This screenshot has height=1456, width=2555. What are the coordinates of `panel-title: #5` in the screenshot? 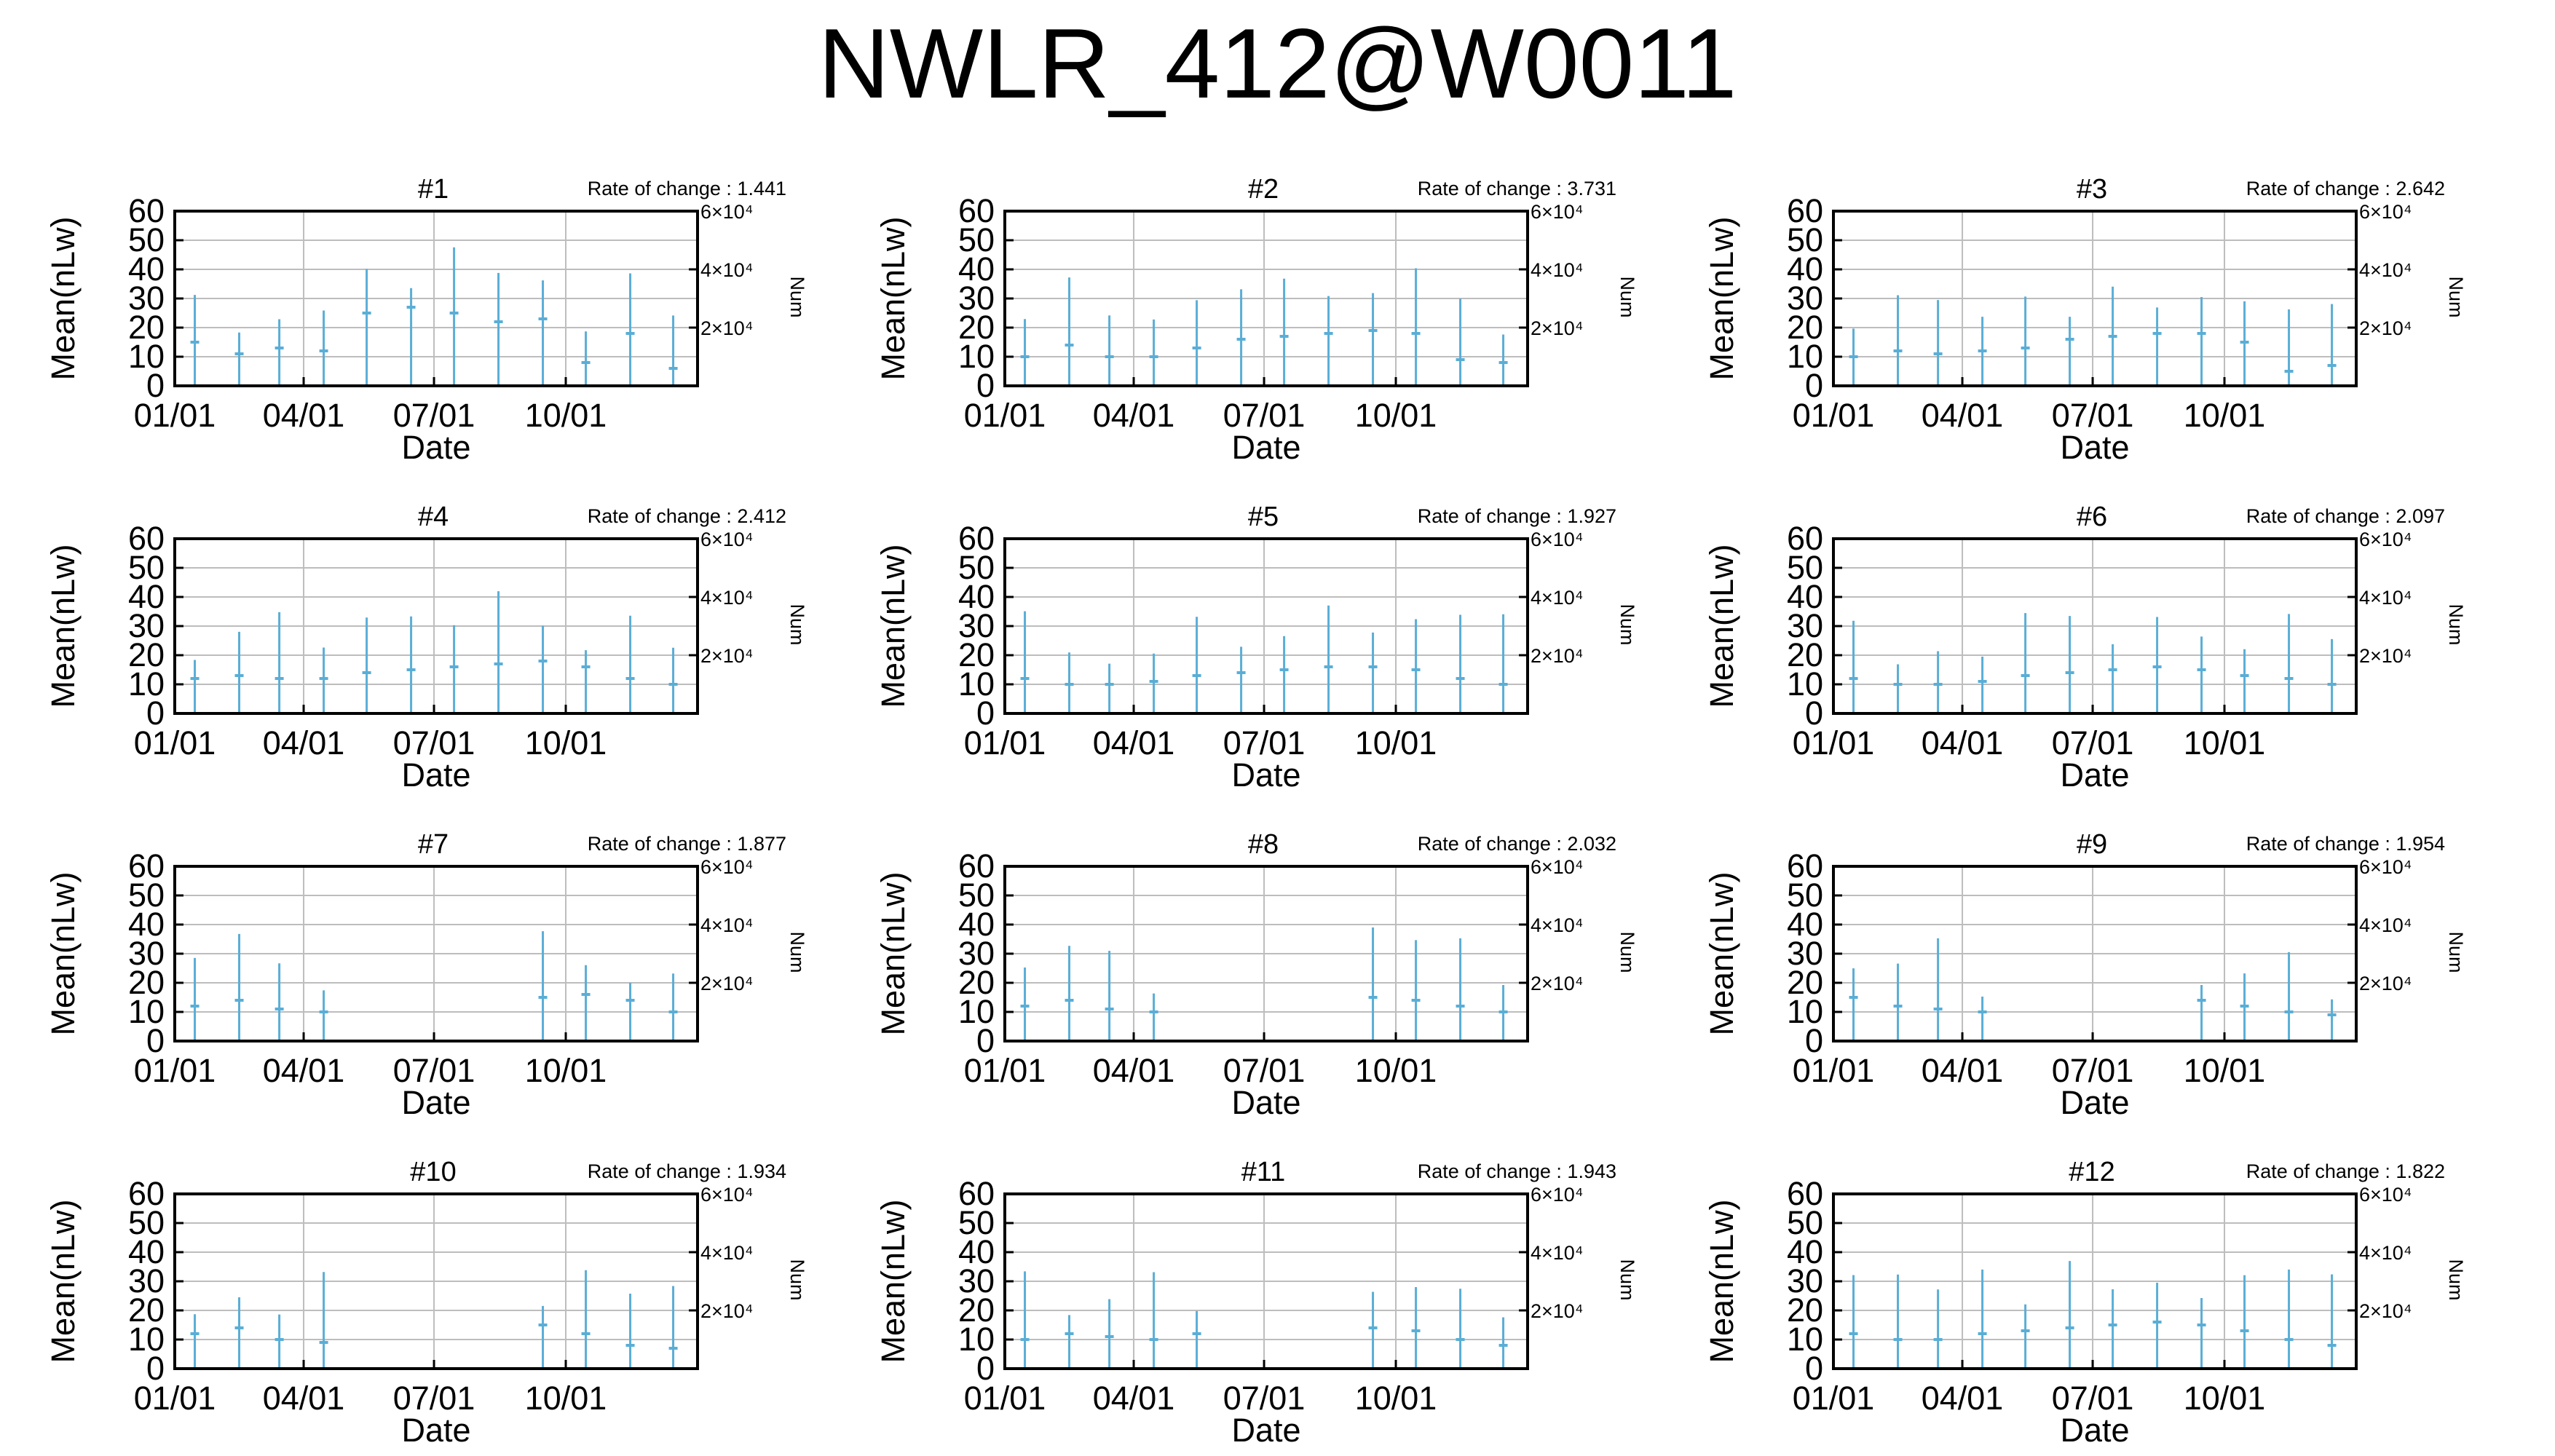 It's located at (1263, 517).